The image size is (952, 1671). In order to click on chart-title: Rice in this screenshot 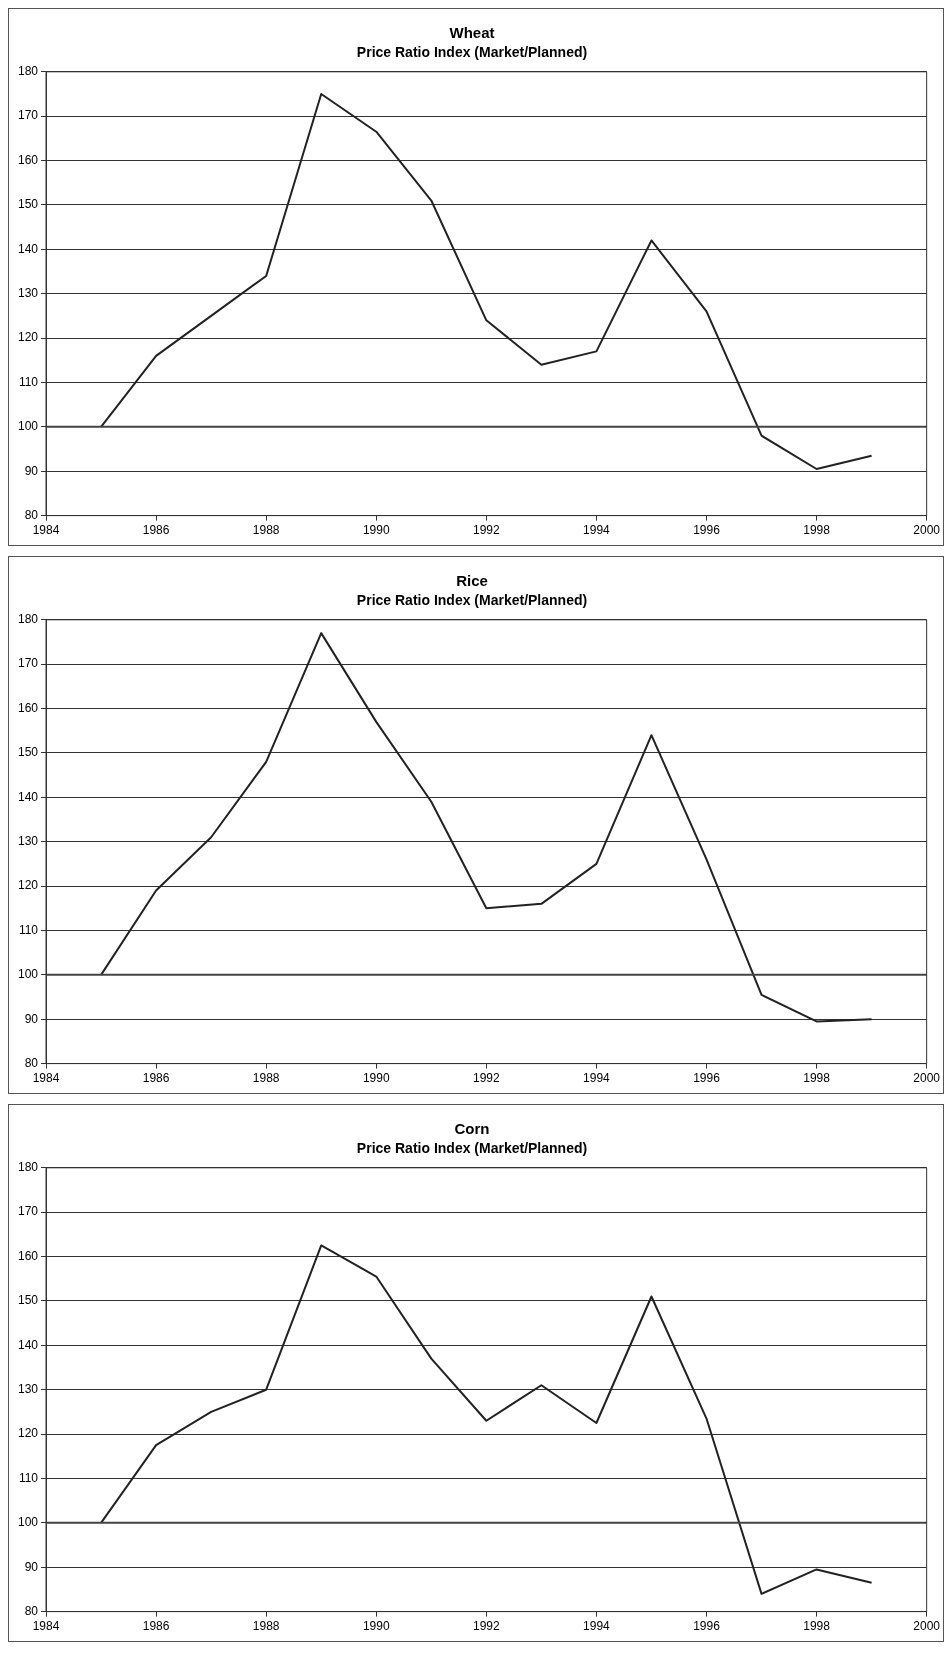, I will do `click(472, 581)`.